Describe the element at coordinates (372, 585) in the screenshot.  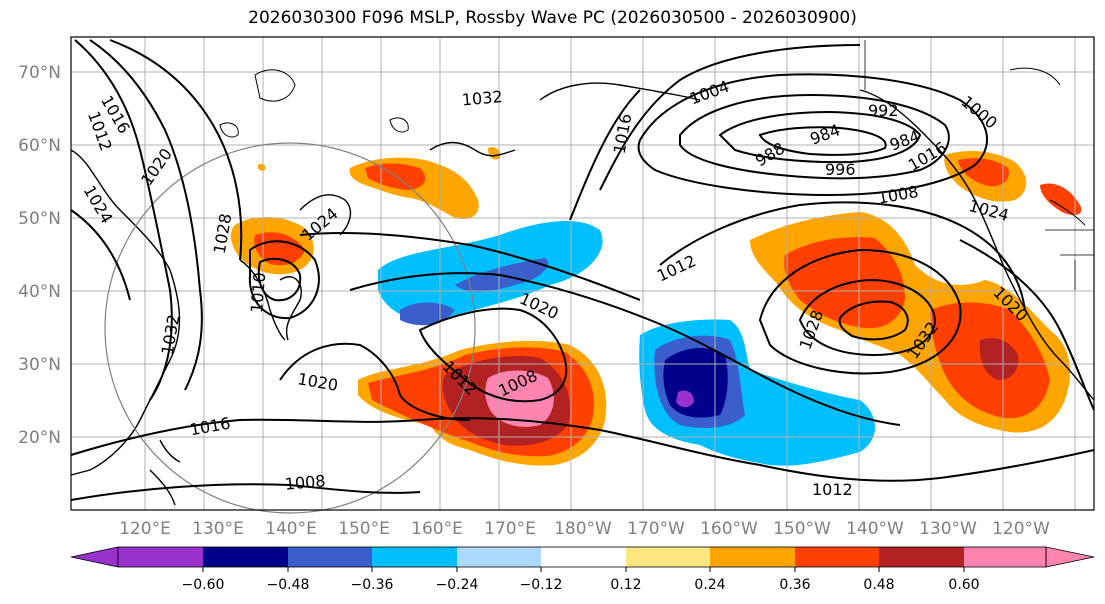
I see `colorbar-tick-label: −0.36` at that location.